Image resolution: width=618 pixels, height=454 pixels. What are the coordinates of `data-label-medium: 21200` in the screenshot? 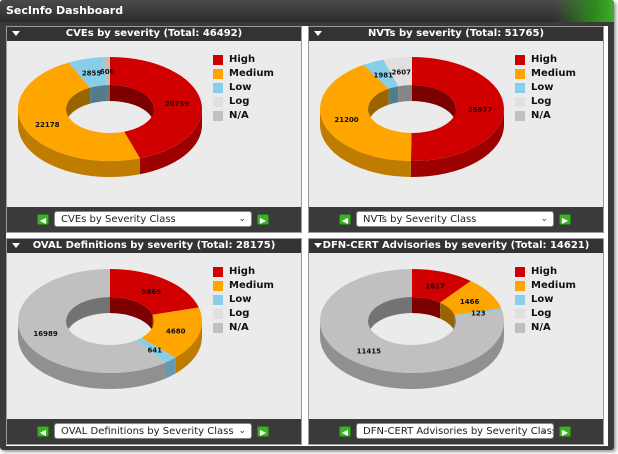 It's located at (346, 120).